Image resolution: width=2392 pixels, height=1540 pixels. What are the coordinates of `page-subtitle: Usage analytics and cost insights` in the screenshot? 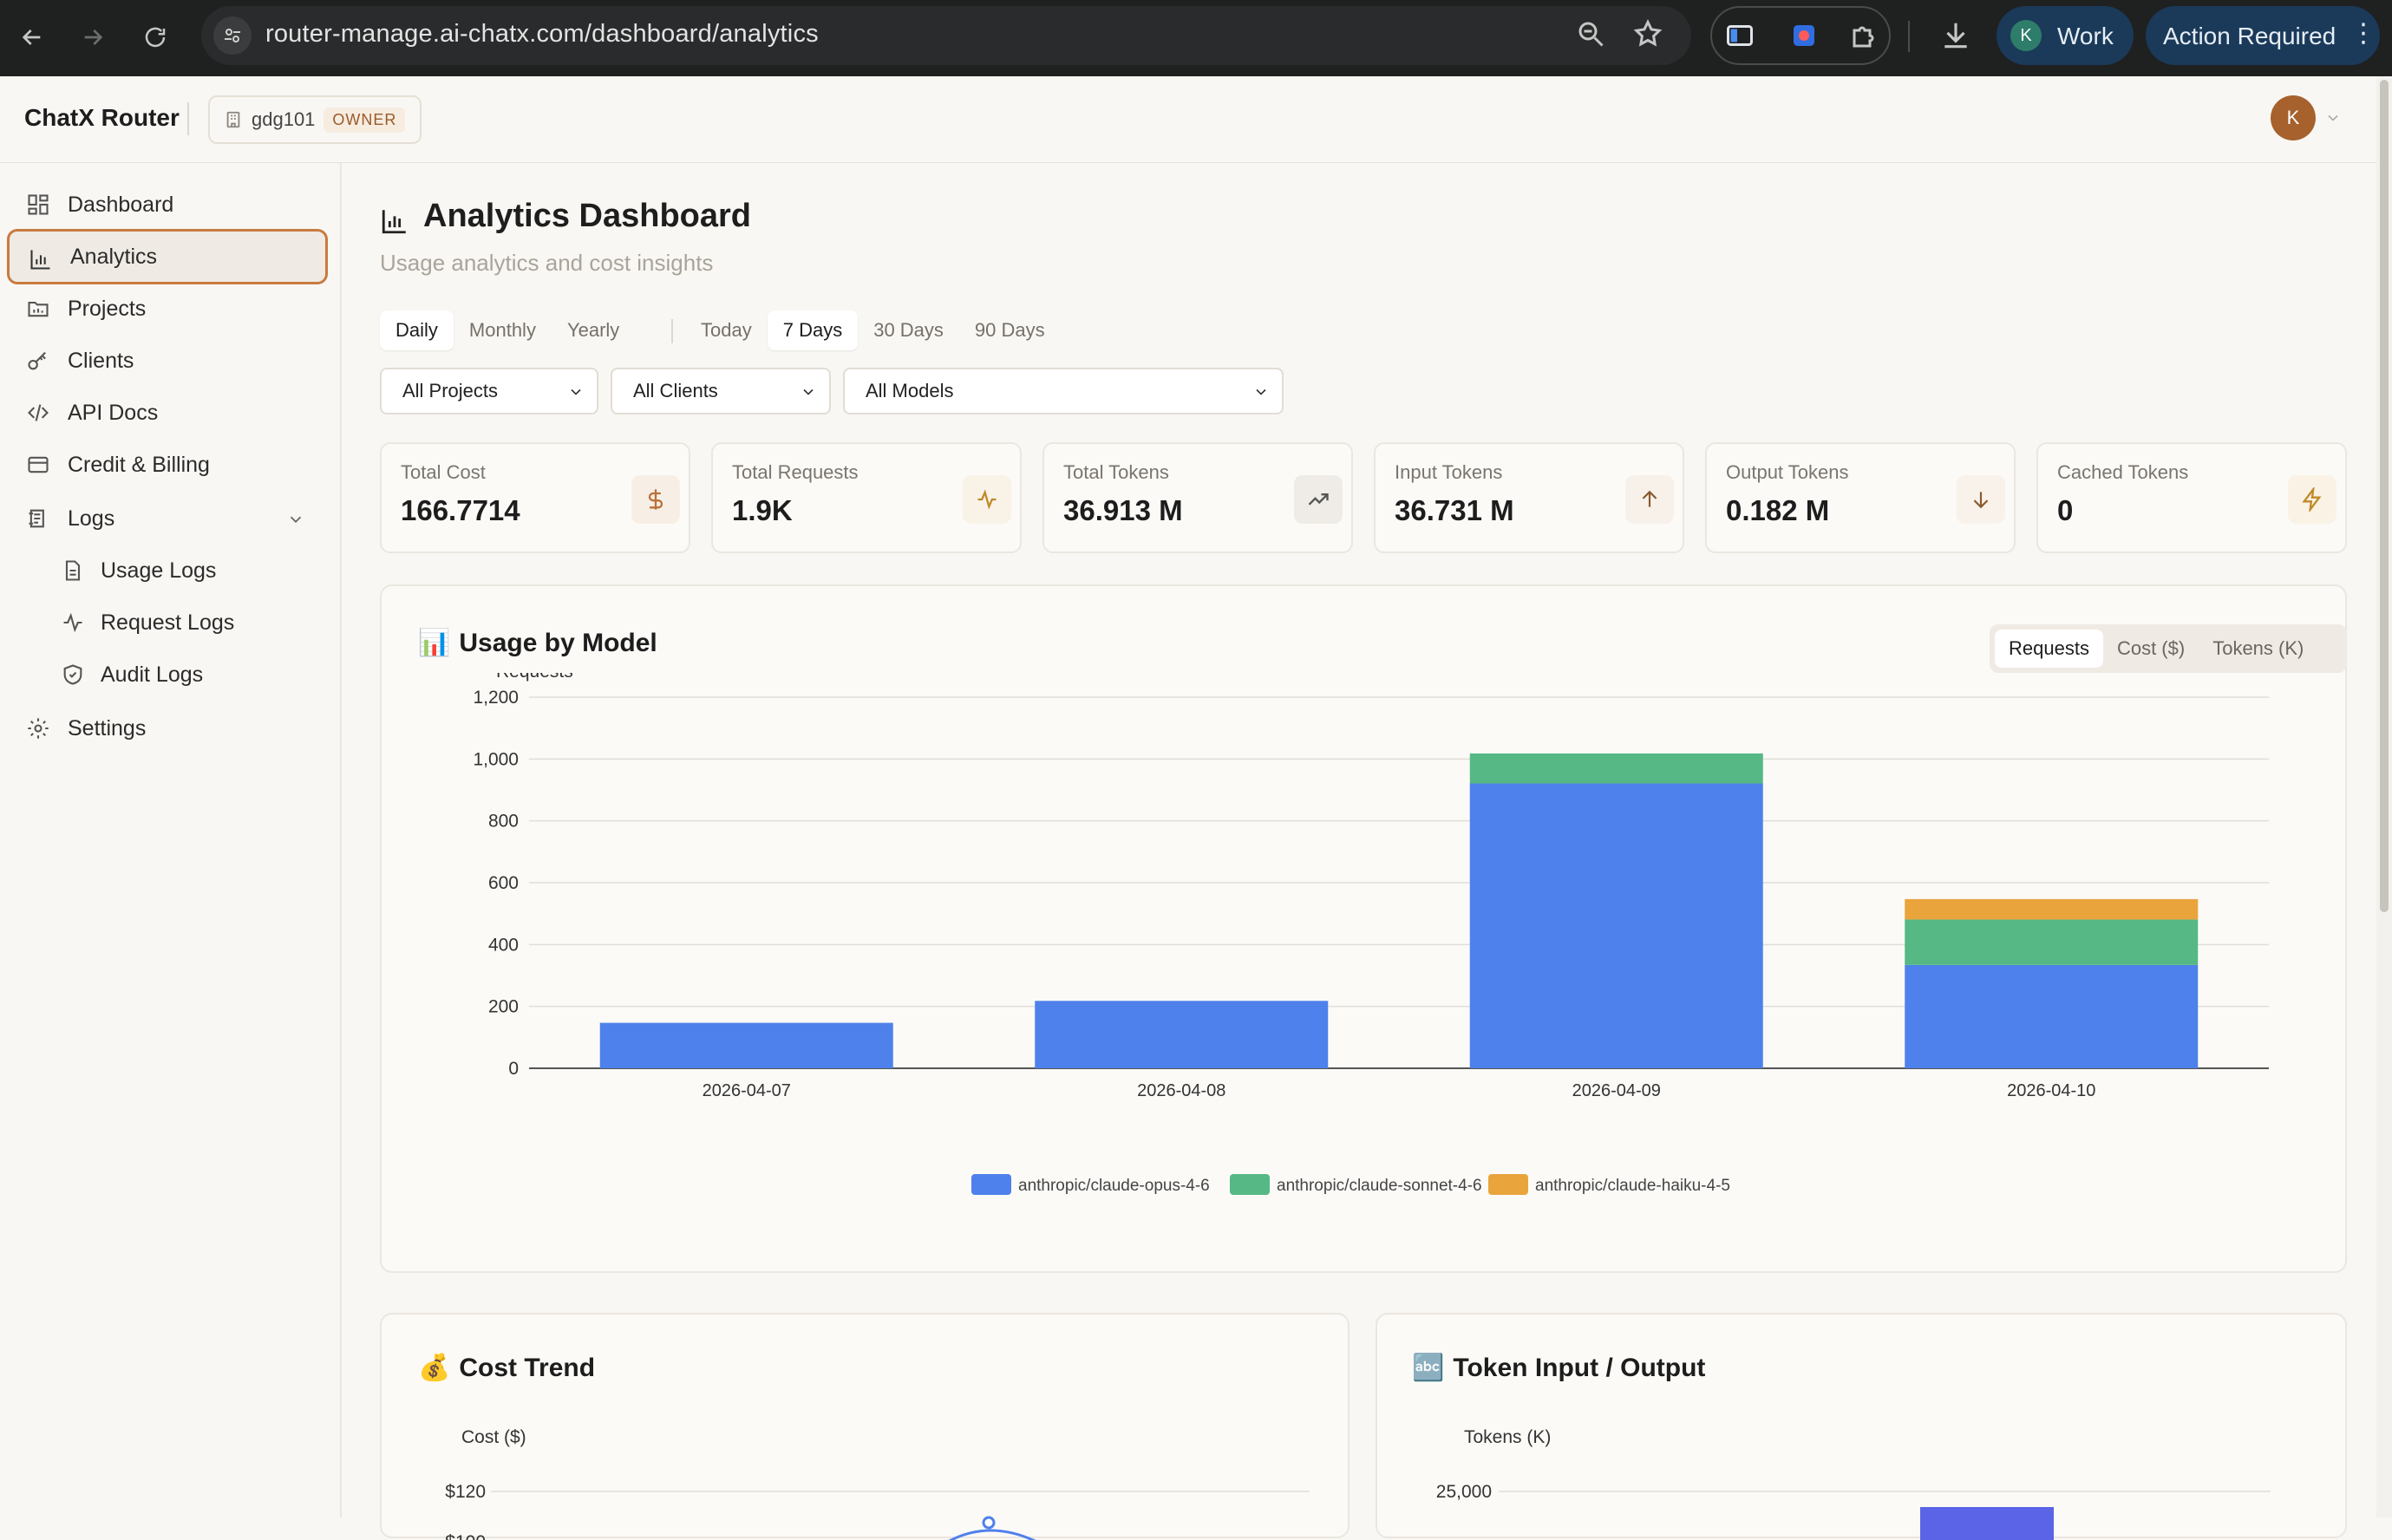 It's located at (547, 263).